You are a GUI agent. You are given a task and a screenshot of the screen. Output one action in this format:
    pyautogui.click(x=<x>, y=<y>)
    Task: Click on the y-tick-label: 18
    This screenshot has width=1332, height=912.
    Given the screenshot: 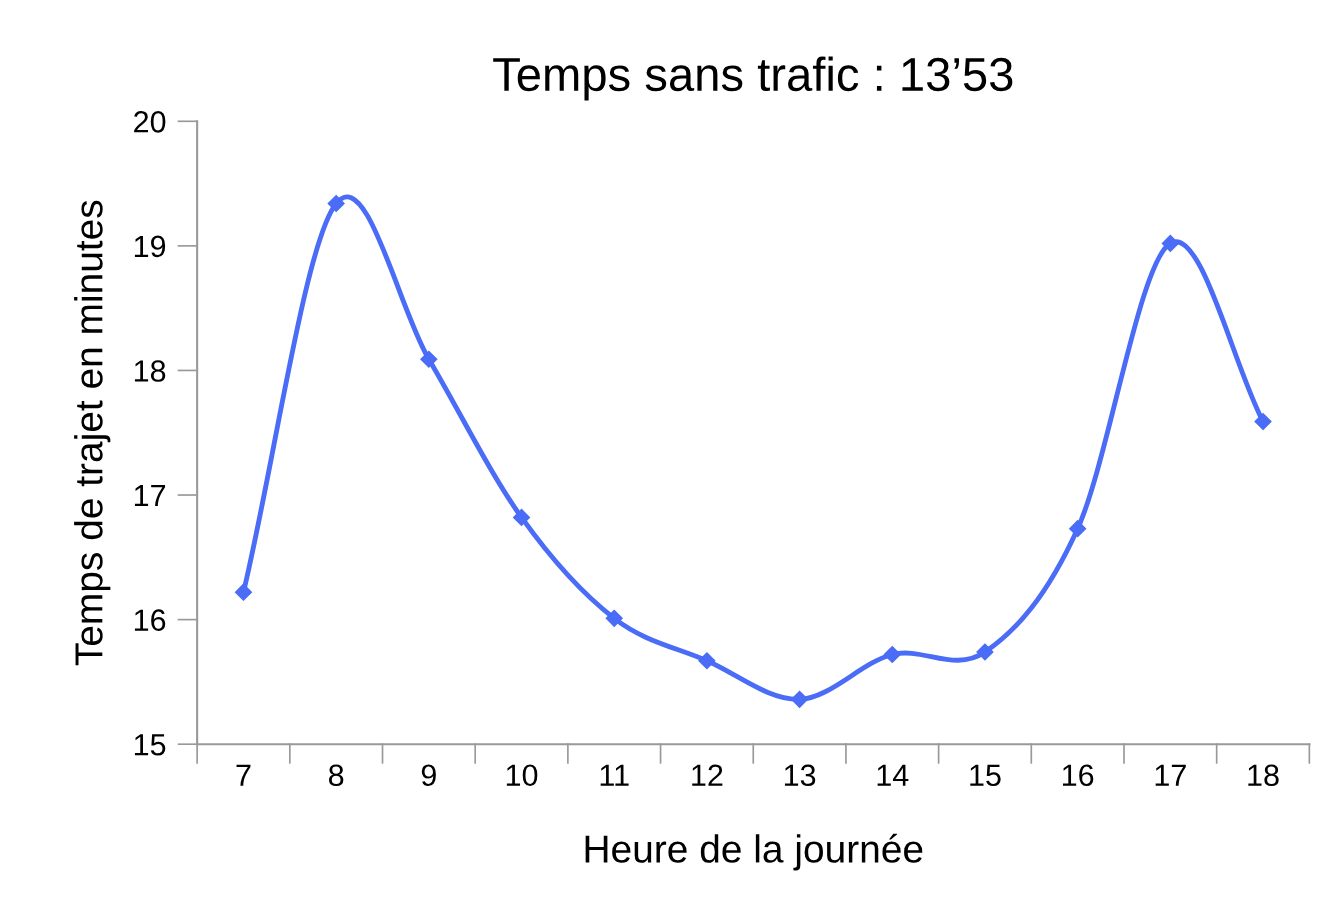 What is the action you would take?
    pyautogui.click(x=150, y=371)
    